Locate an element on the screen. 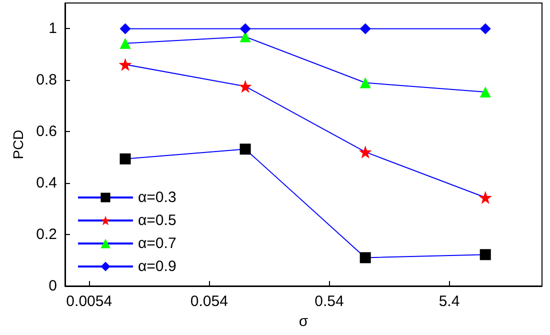 Image resolution: width=550 pixels, height=335 pixels. x-tick-label: 0.0054 is located at coordinates (89, 301).